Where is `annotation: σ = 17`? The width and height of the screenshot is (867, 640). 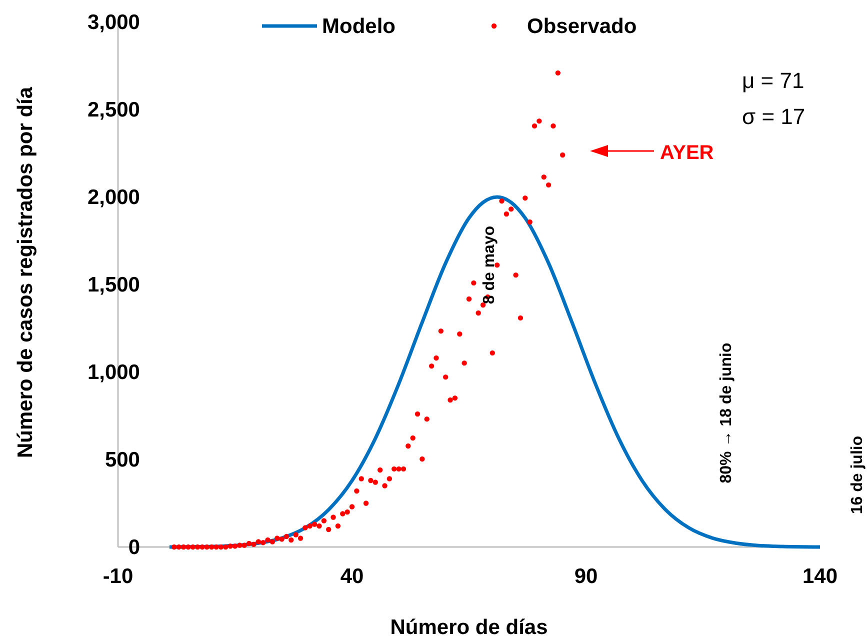 annotation: σ = 17 is located at coordinates (774, 116).